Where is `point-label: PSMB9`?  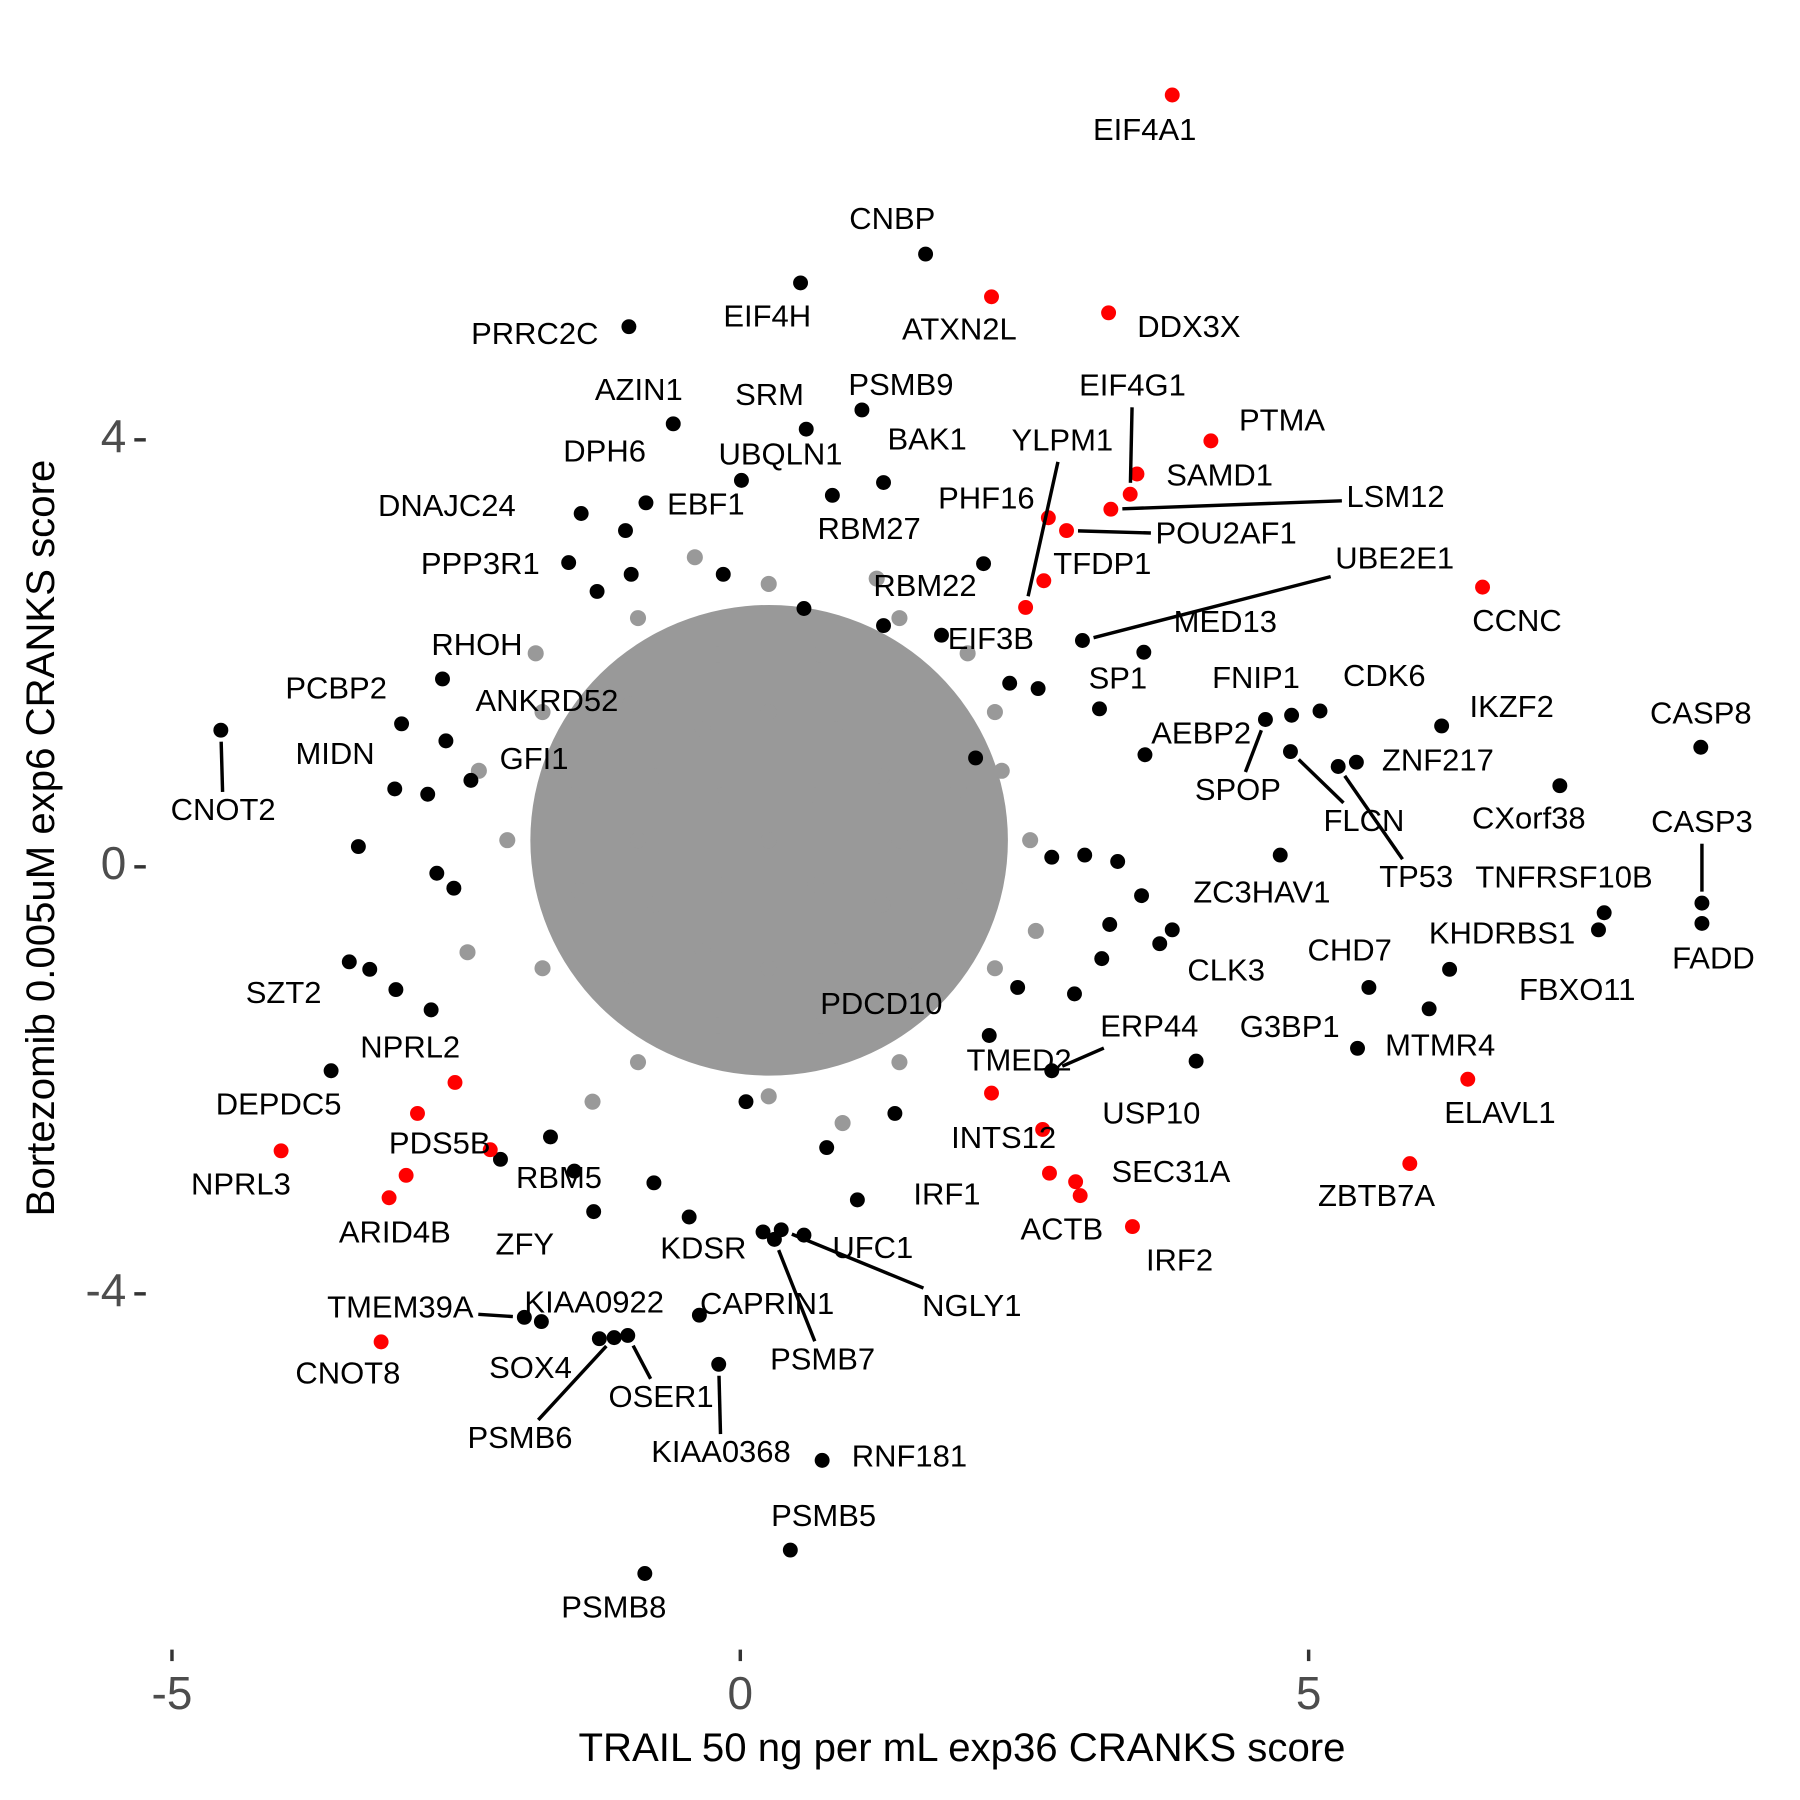
point-label: PSMB9 is located at coordinates (900, 384).